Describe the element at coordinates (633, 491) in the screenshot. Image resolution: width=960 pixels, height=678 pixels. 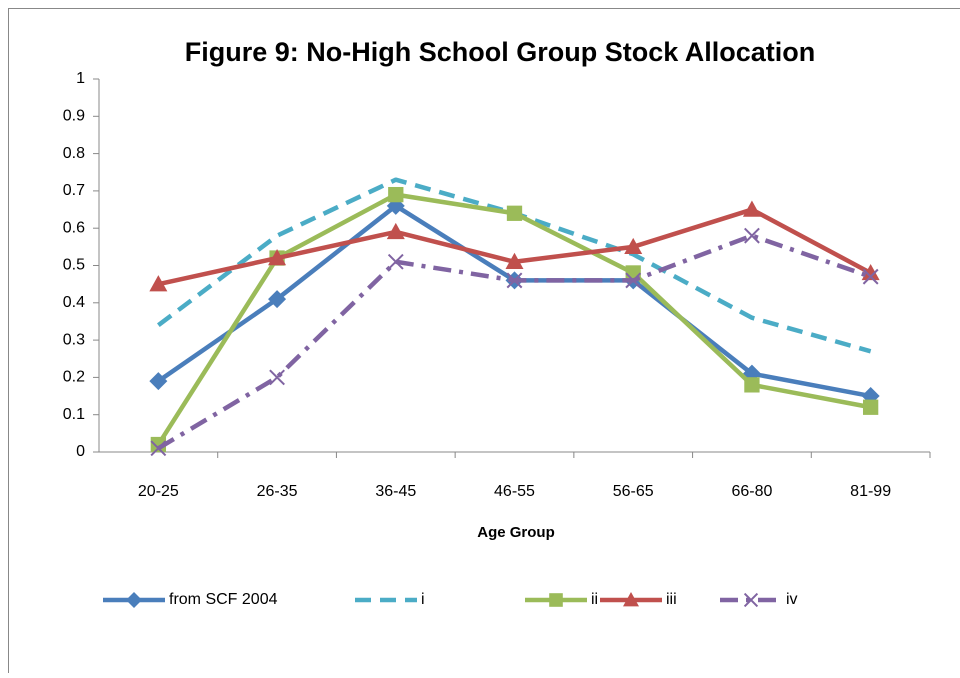
I see `x-tick-label: 56-65` at that location.